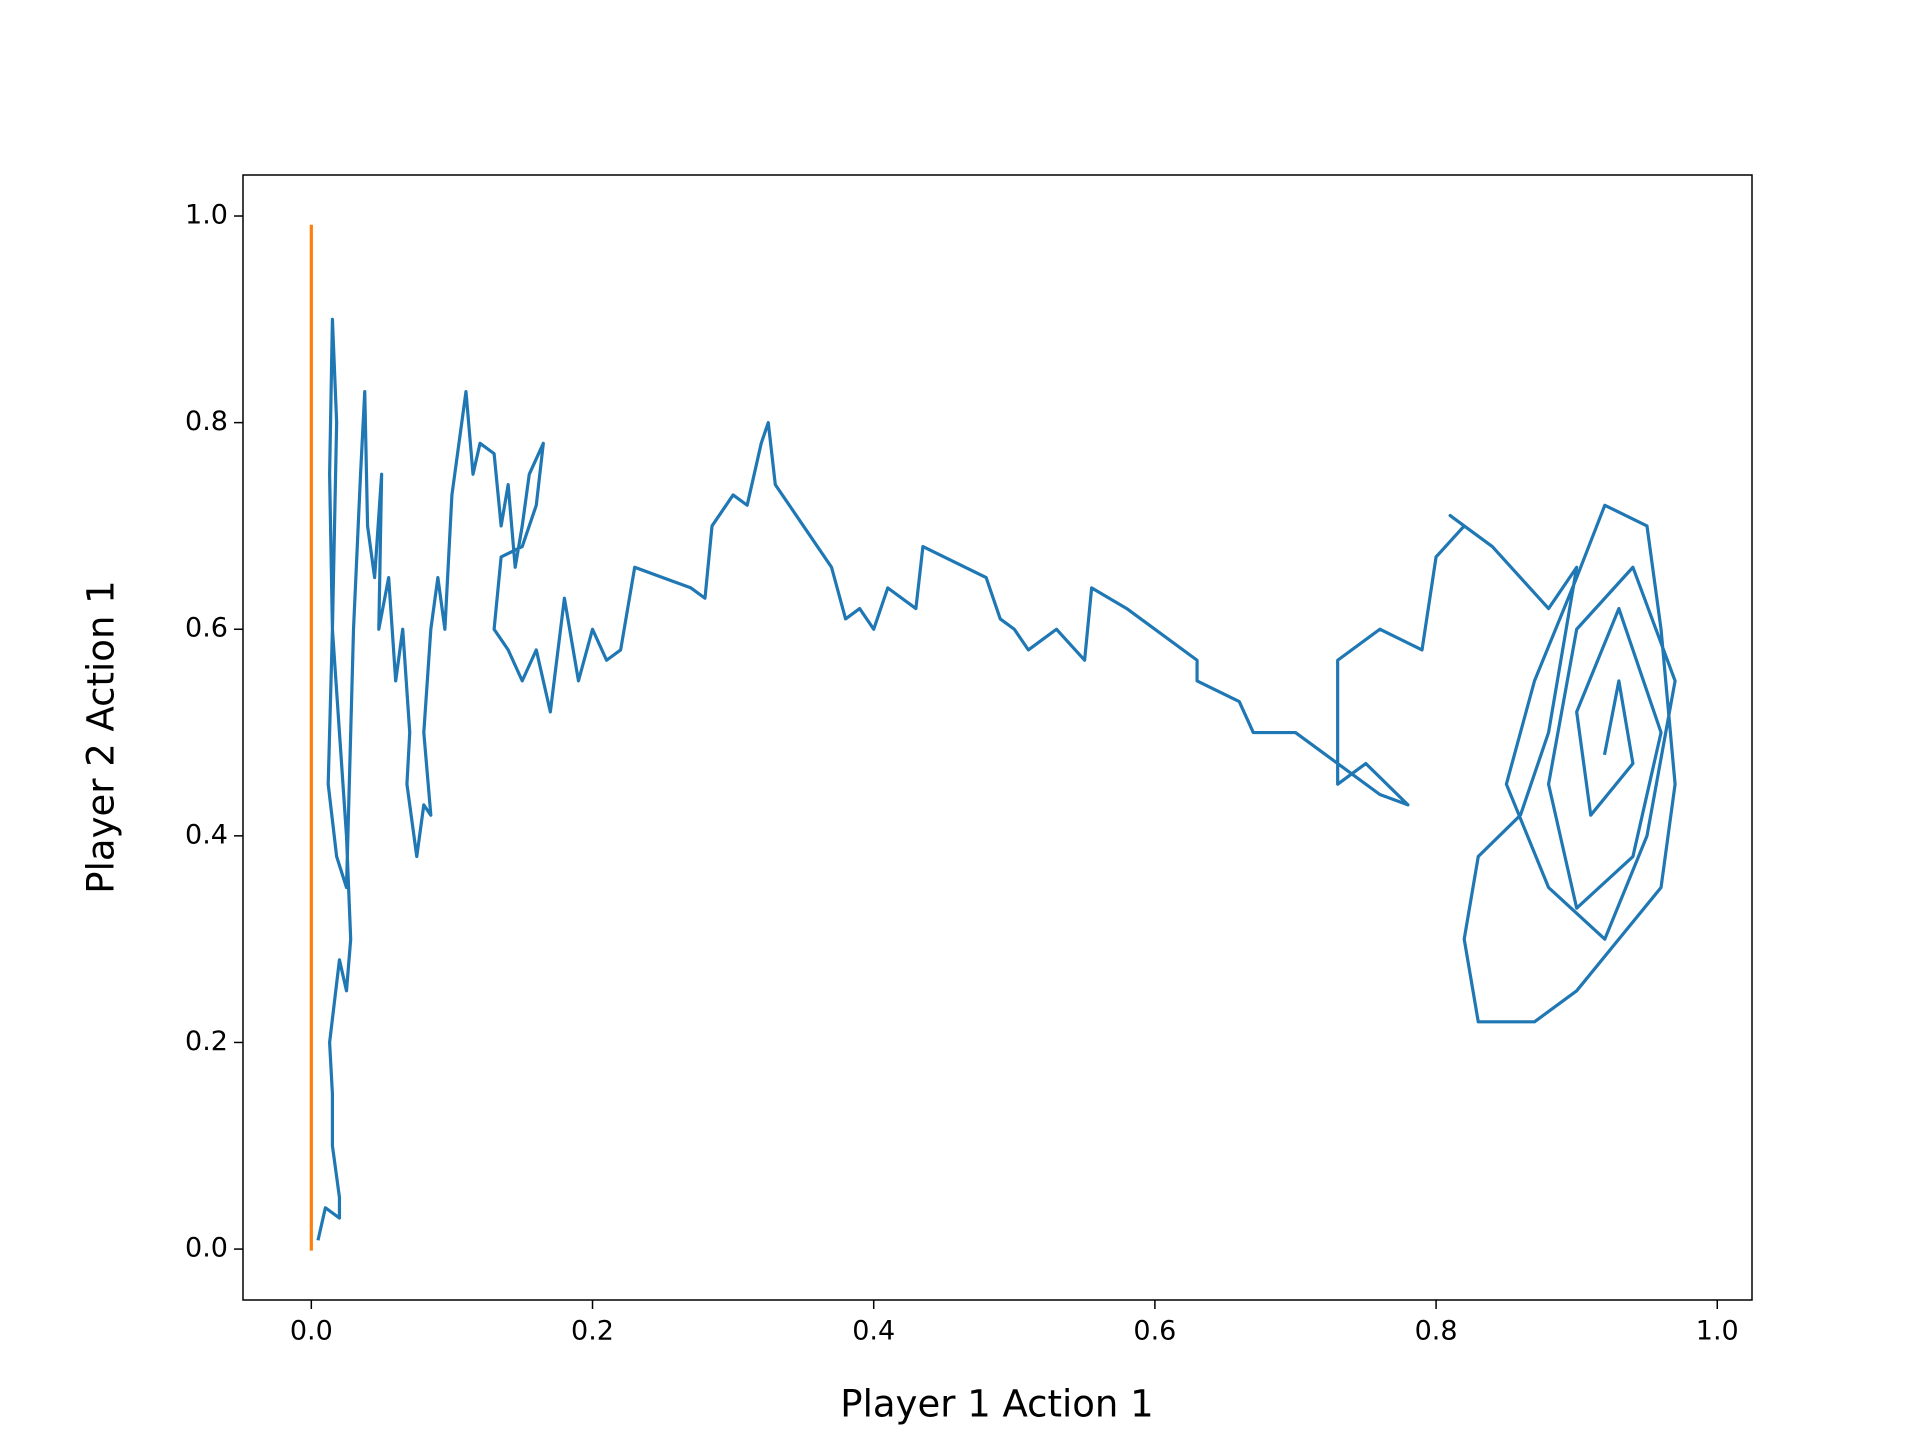 This screenshot has width=1920, height=1440. I want to click on y-tick-label: 0.4, so click(206, 834).